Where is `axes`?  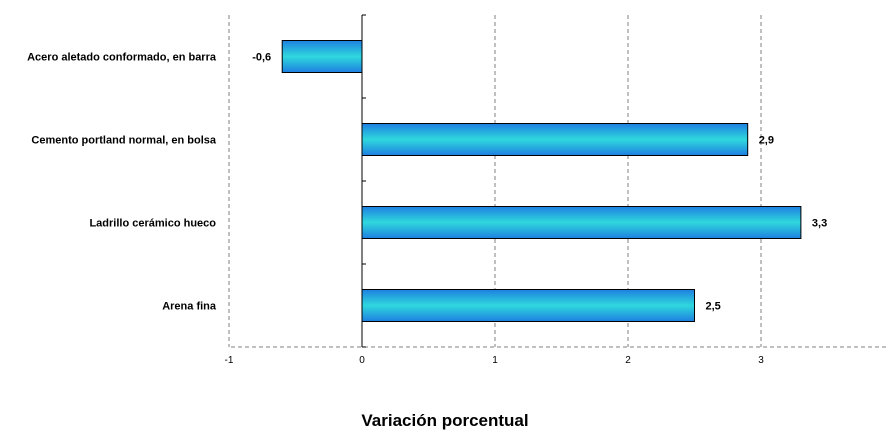 axes is located at coordinates (363, 181).